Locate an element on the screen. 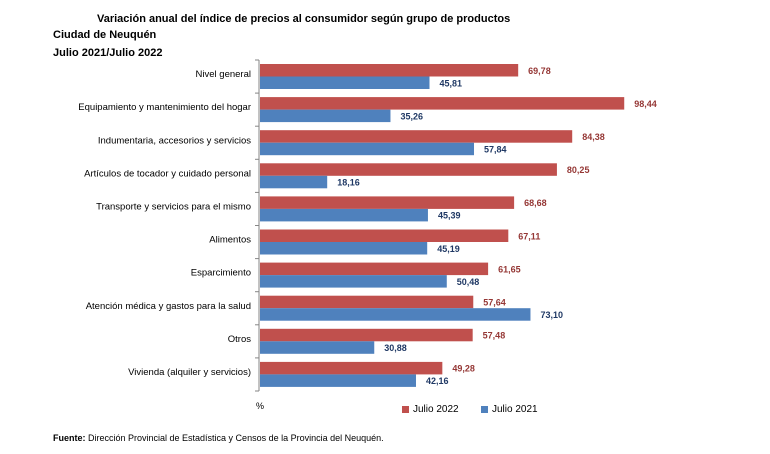 This screenshot has width=770, height=454. legend-item-julio-2022: Julio 2022 is located at coordinates (430, 409).